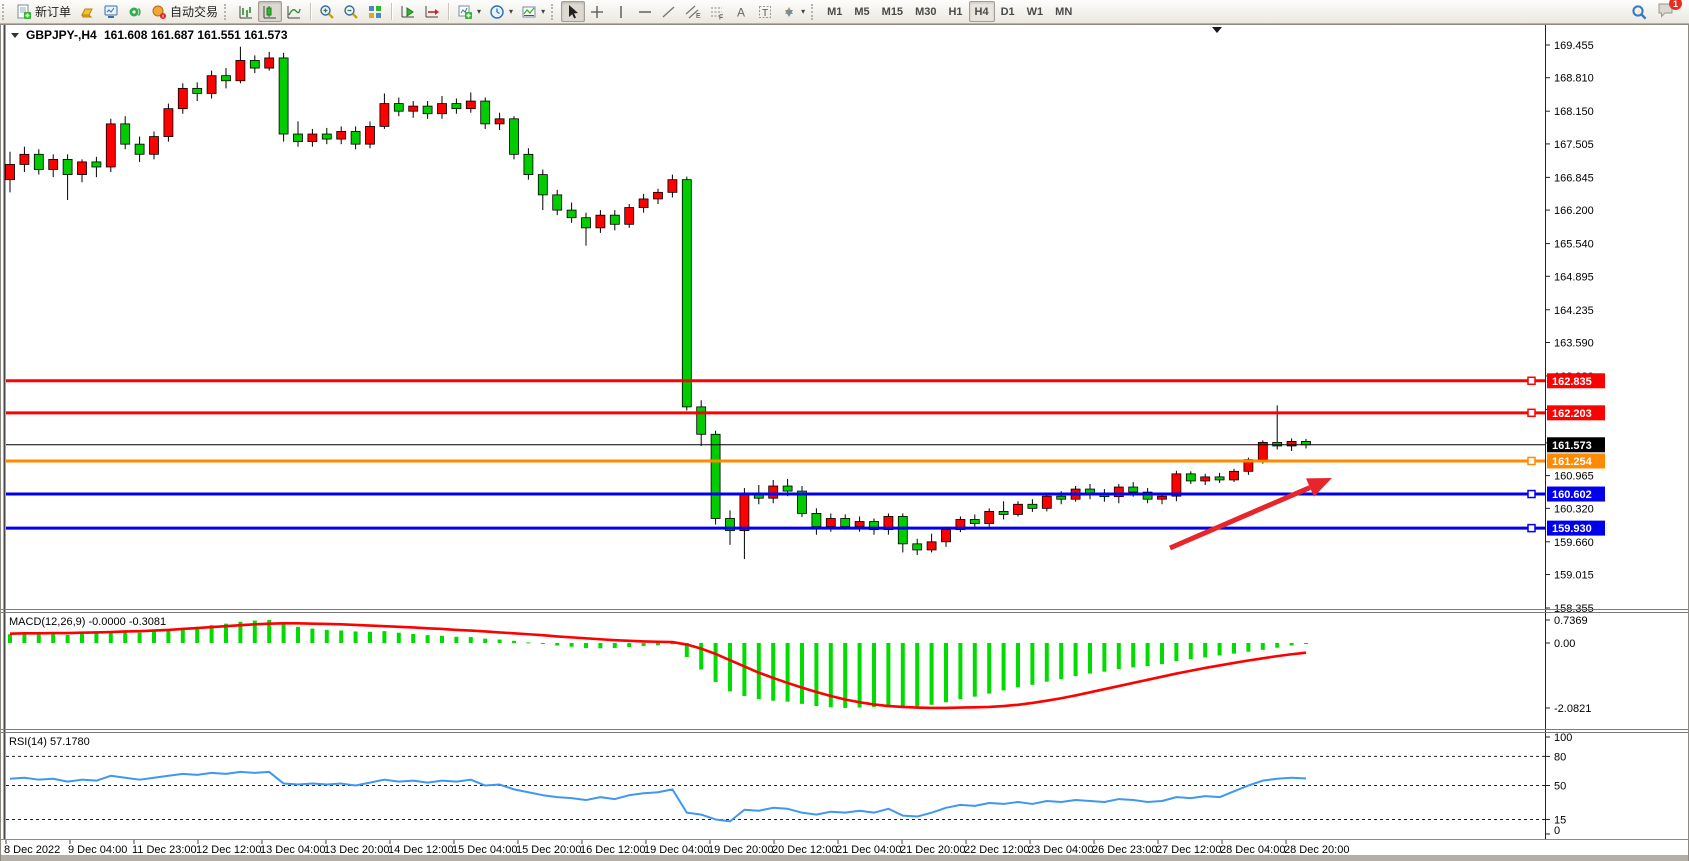 This screenshot has height=861, width=1689. I want to click on arrow-shaft, so click(1240, 518).